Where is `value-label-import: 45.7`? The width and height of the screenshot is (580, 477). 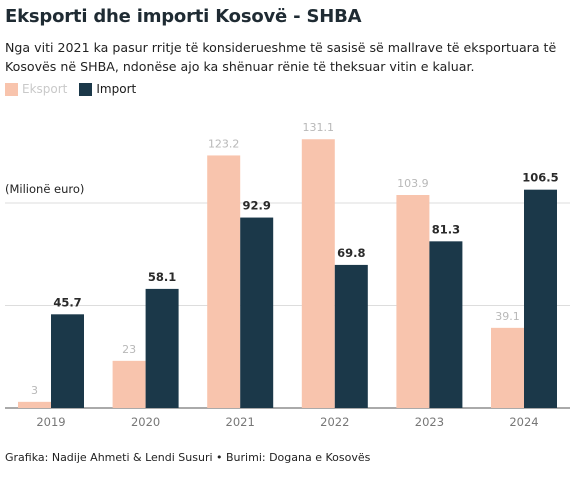
value-label-import: 45.7 is located at coordinates (67, 302).